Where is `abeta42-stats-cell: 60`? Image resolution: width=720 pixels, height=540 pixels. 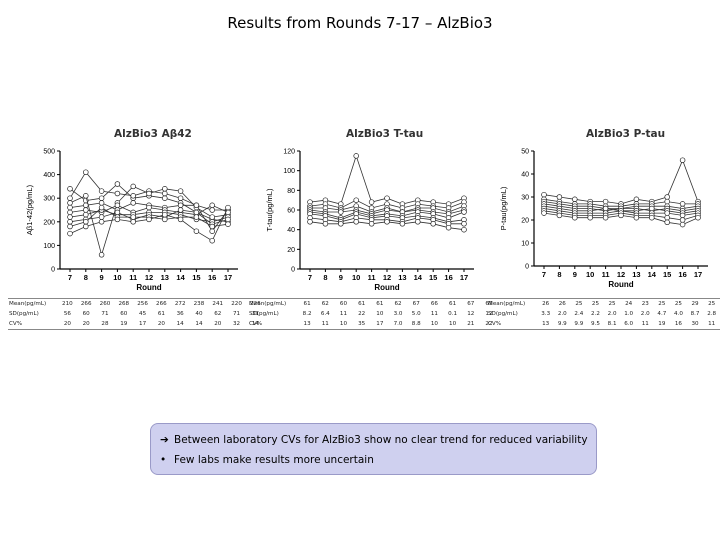 abeta42-stats-cell: 60 is located at coordinates (86, 314).